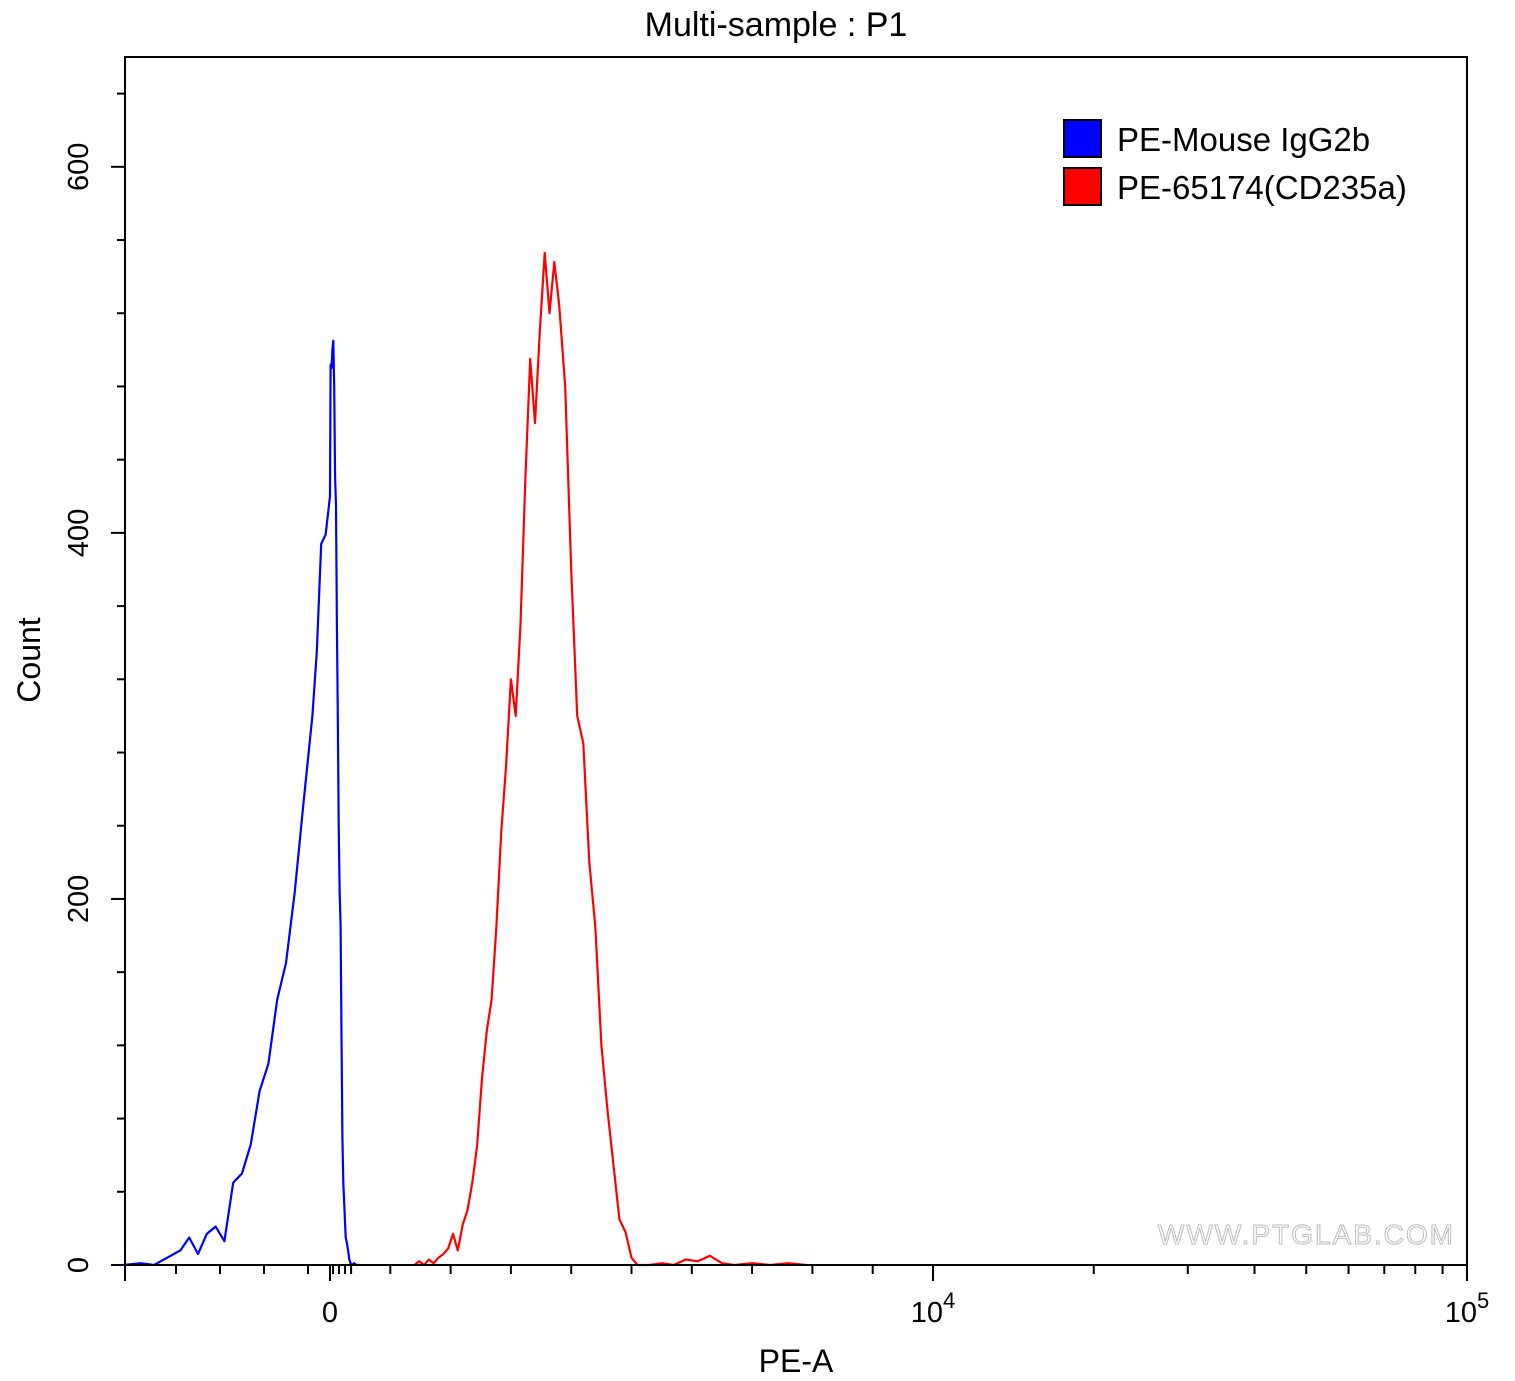 This screenshot has width=1515, height=1381. Describe the element at coordinates (1243, 139) in the screenshot. I see `legend-label: PE-Mouse IgG2b` at that location.